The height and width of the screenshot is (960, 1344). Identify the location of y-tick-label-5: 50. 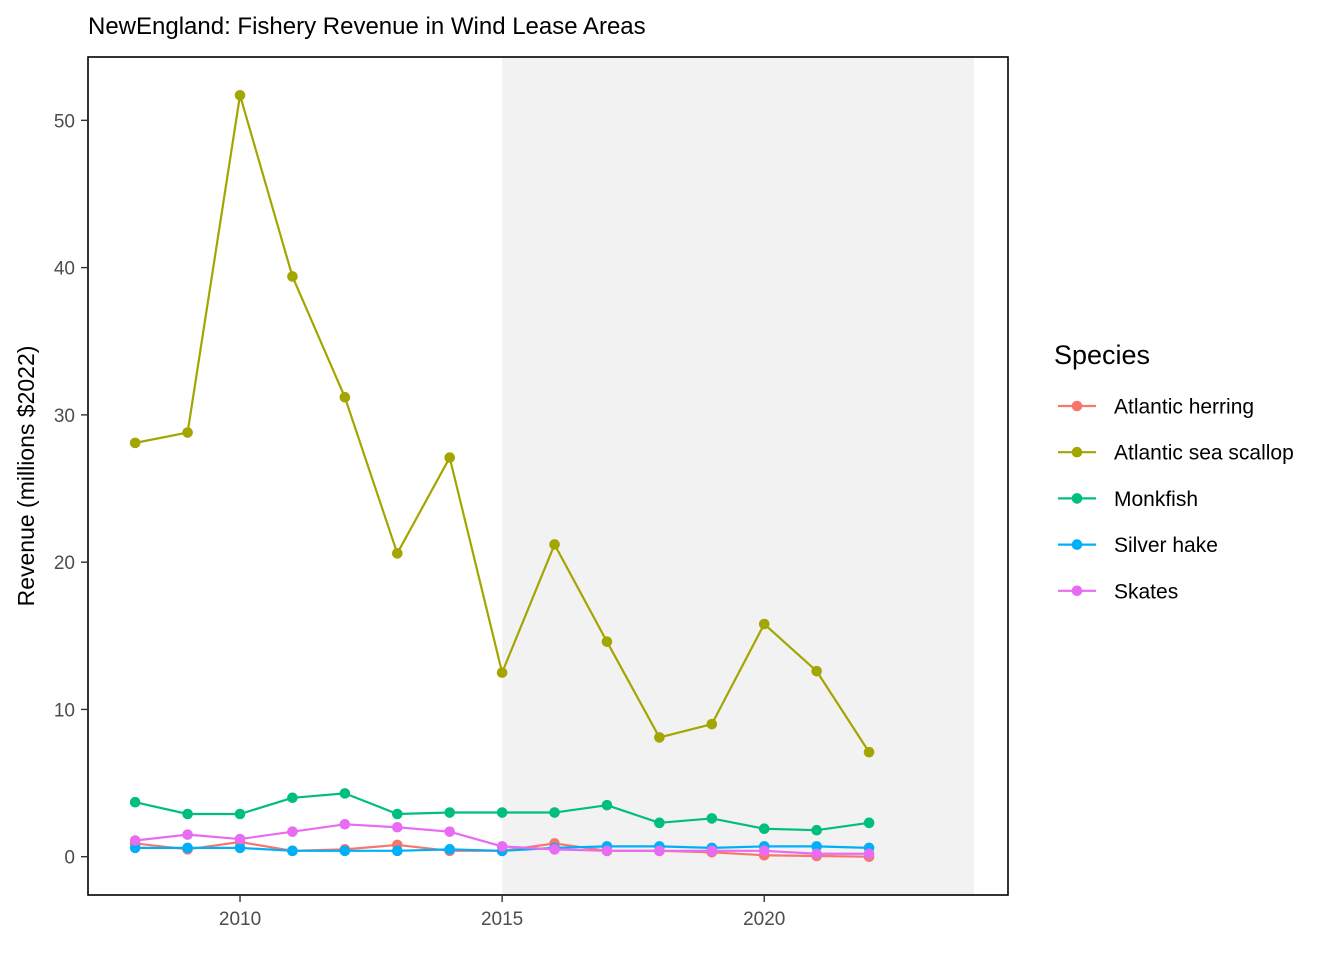
(64, 121).